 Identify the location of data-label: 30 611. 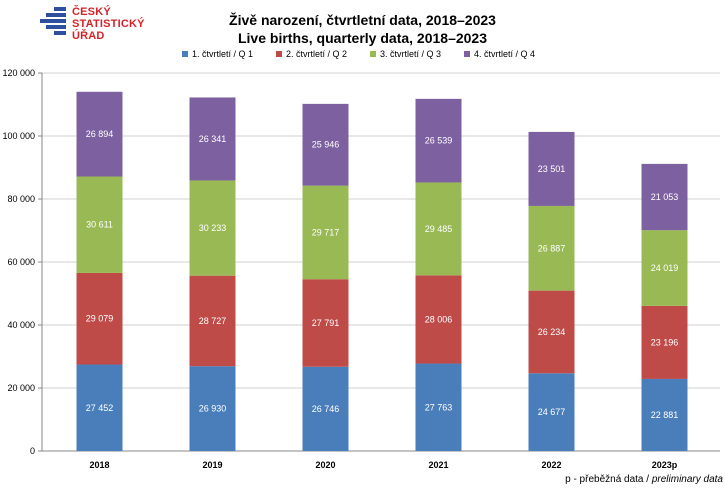
(99, 225).